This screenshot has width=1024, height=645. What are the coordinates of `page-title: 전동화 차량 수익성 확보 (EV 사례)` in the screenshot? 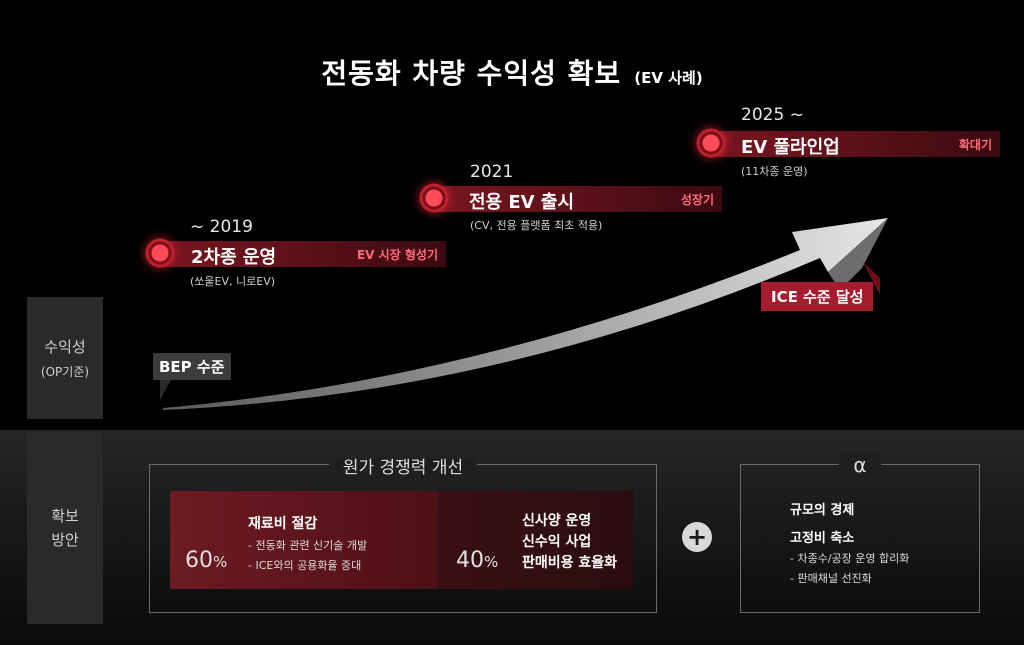 It's located at (512, 72).